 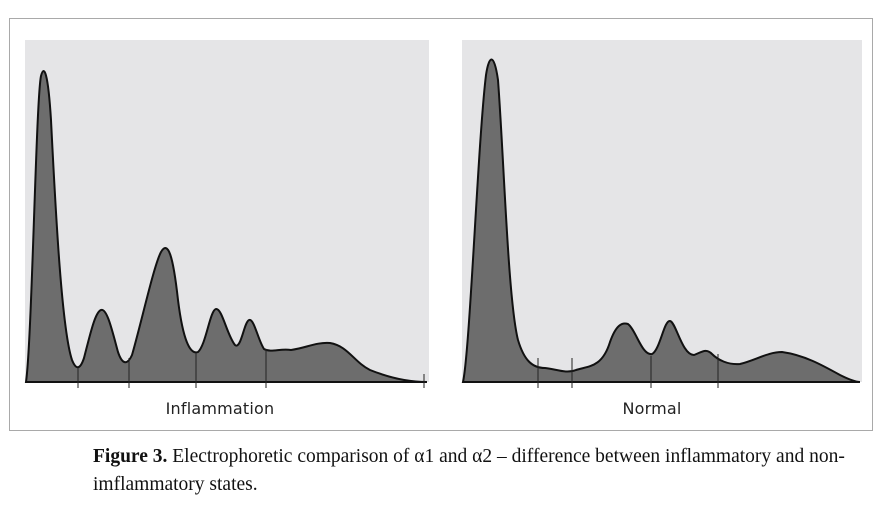 I want to click on caption-figure-number: Figure 3., so click(x=130, y=456).